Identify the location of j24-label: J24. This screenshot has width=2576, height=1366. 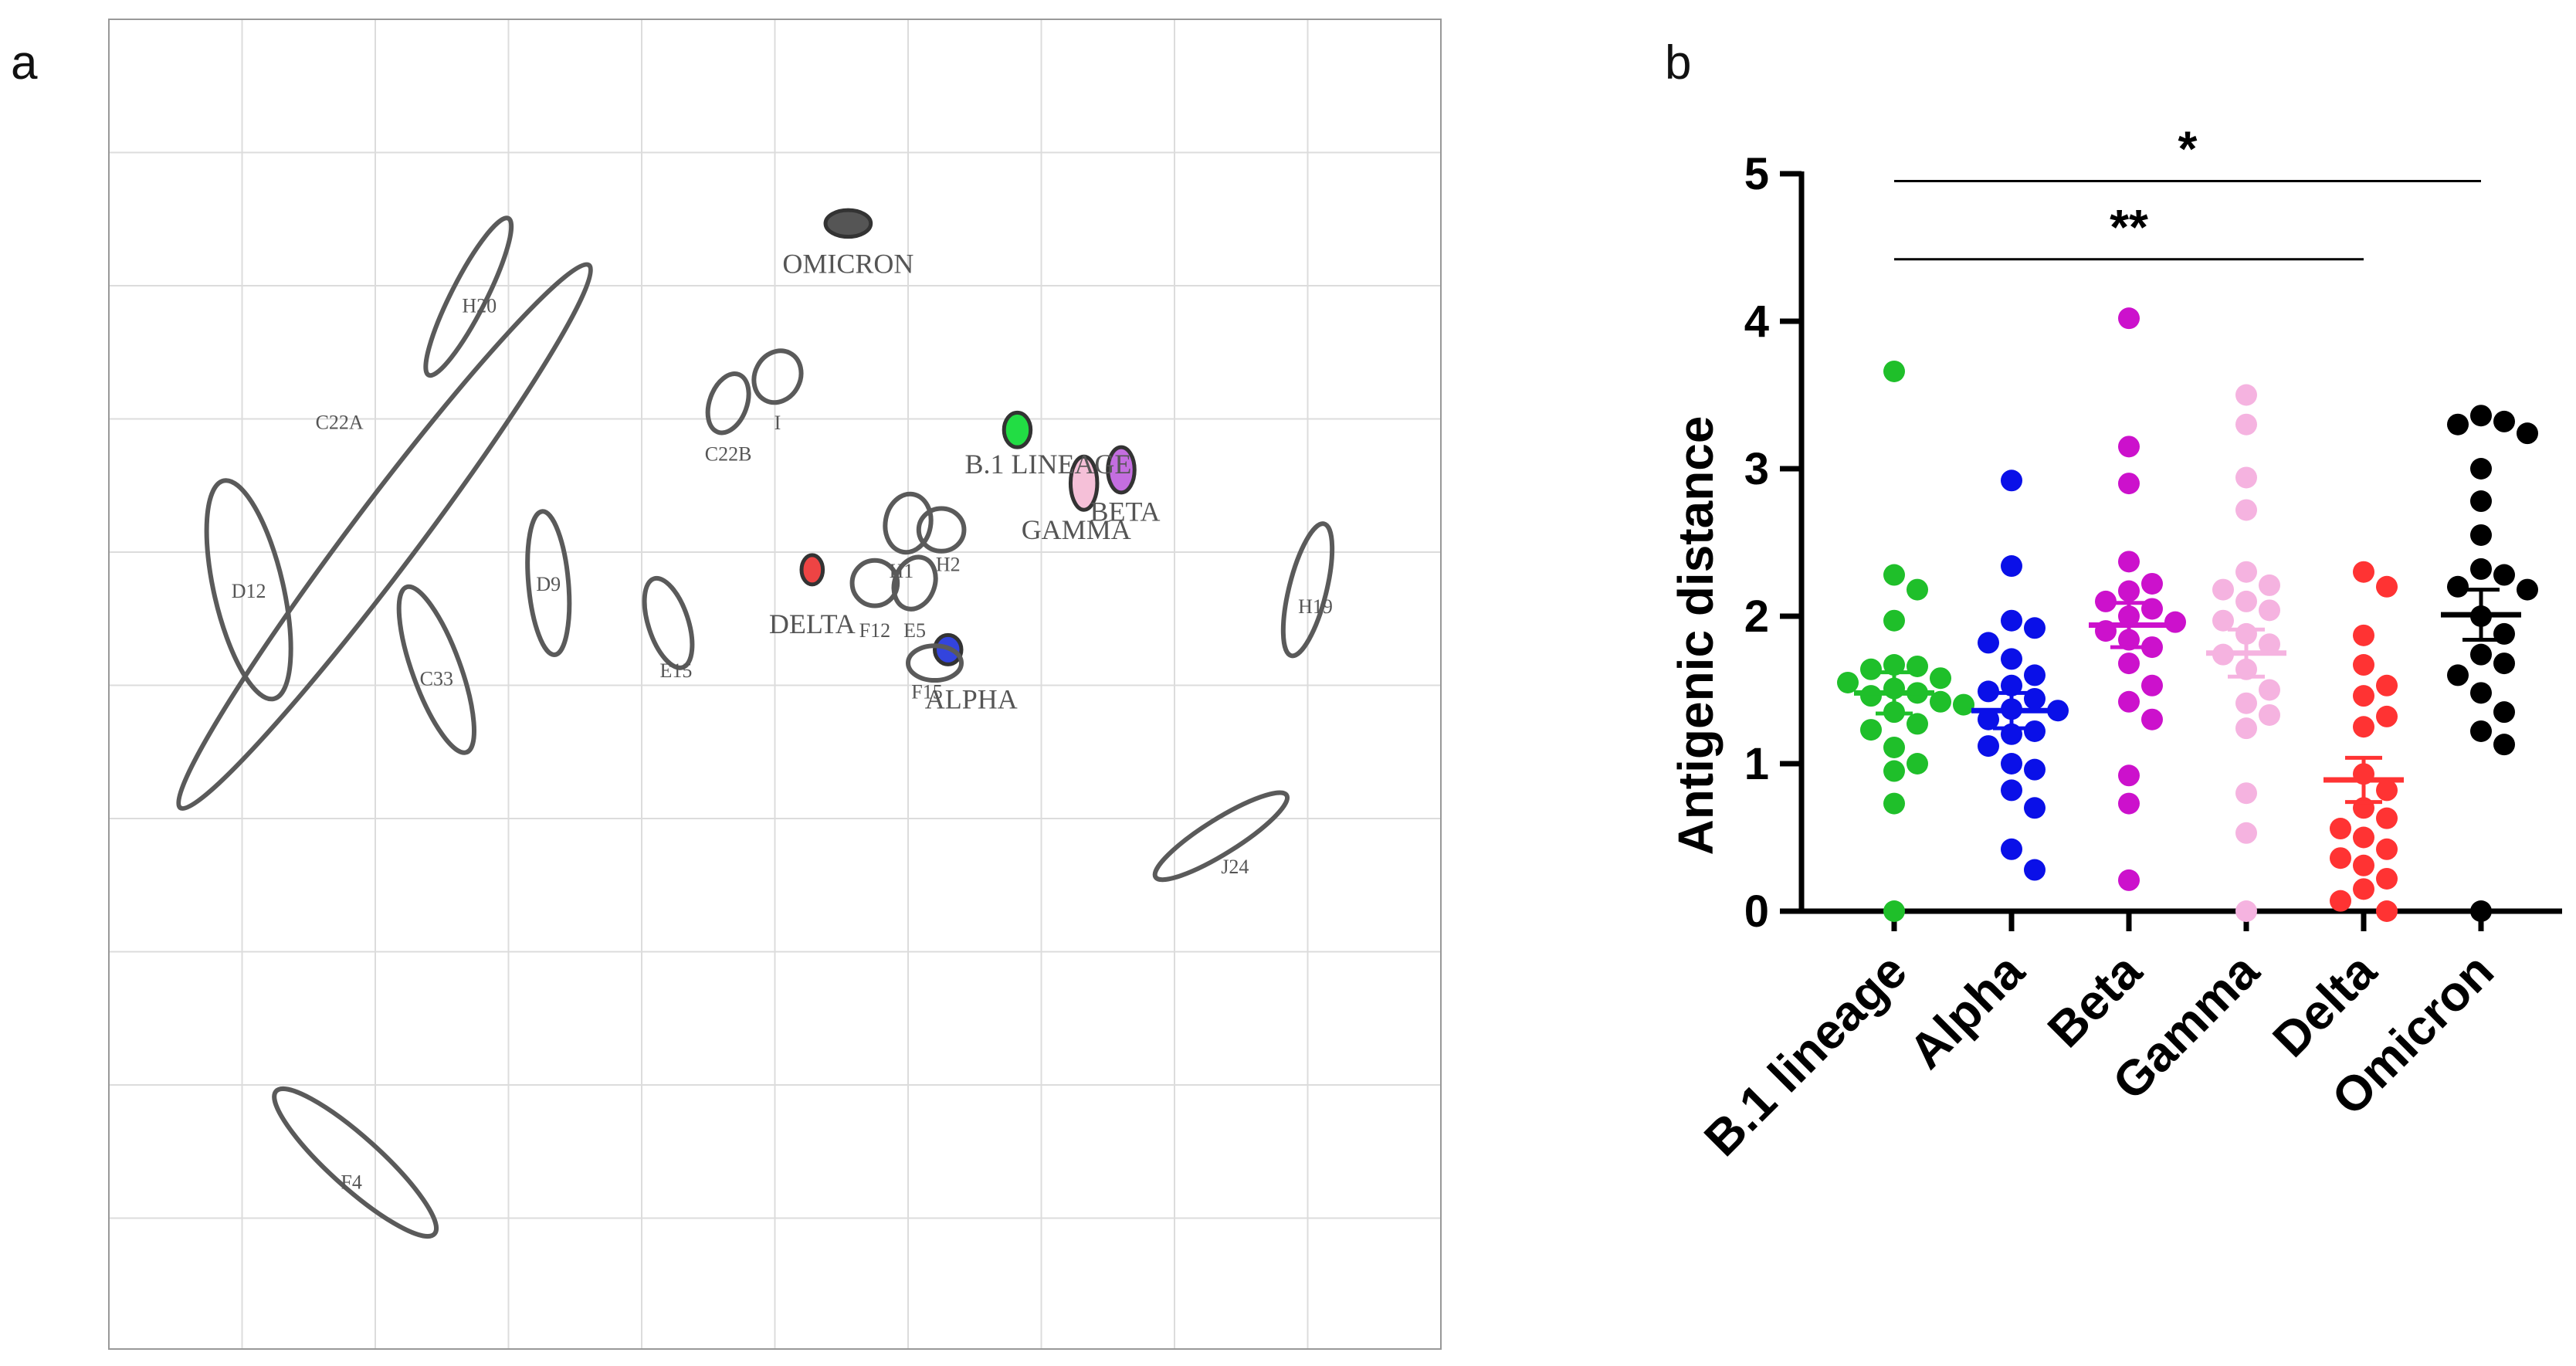
(1235, 867).